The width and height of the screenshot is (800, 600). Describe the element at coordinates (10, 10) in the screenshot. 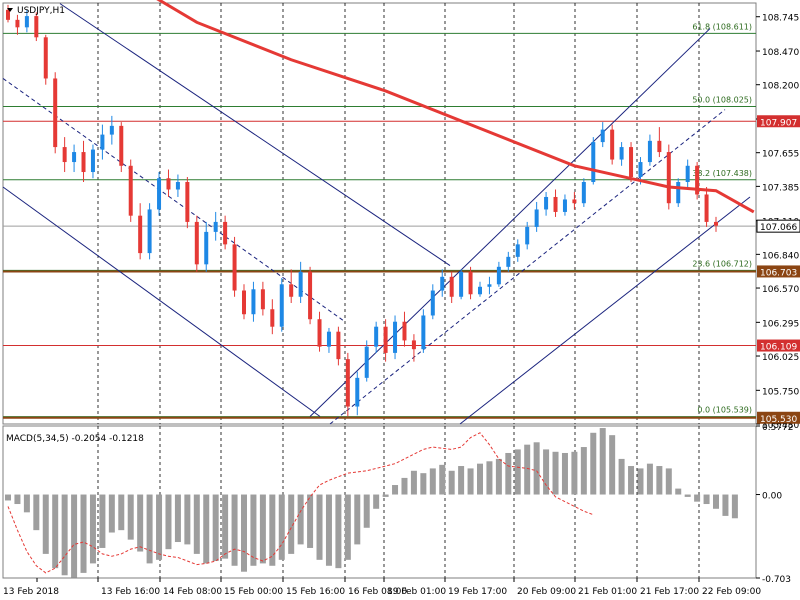

I see `chevron-down-icon` at that location.